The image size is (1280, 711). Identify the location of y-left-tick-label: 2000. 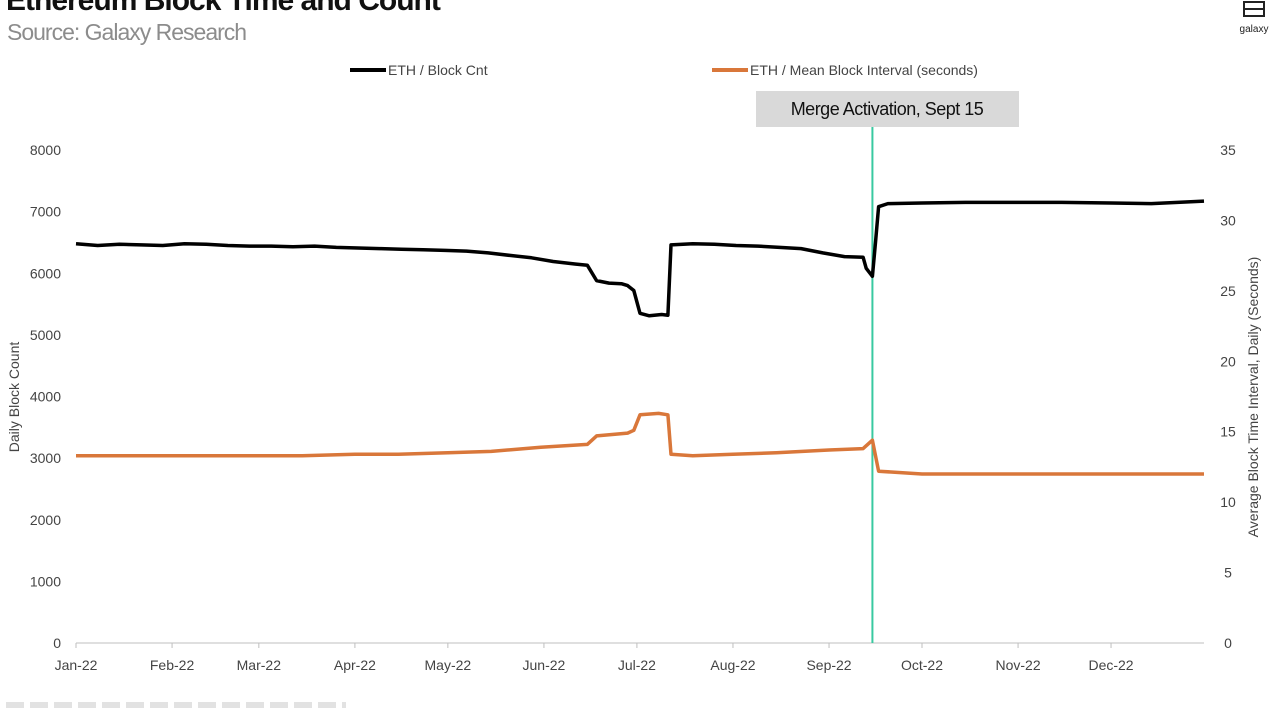
(45, 520).